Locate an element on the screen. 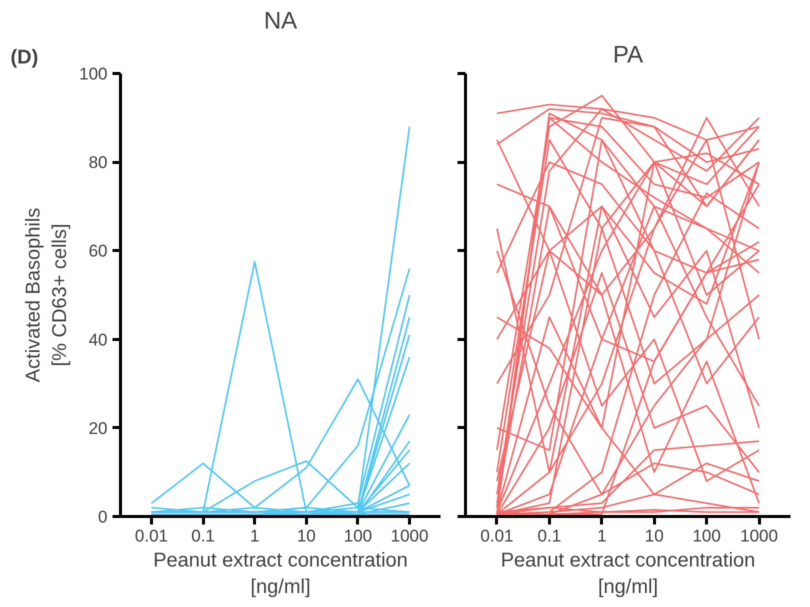 This screenshot has width=810, height=607. y-tick-label: 100 is located at coordinates (93, 74).